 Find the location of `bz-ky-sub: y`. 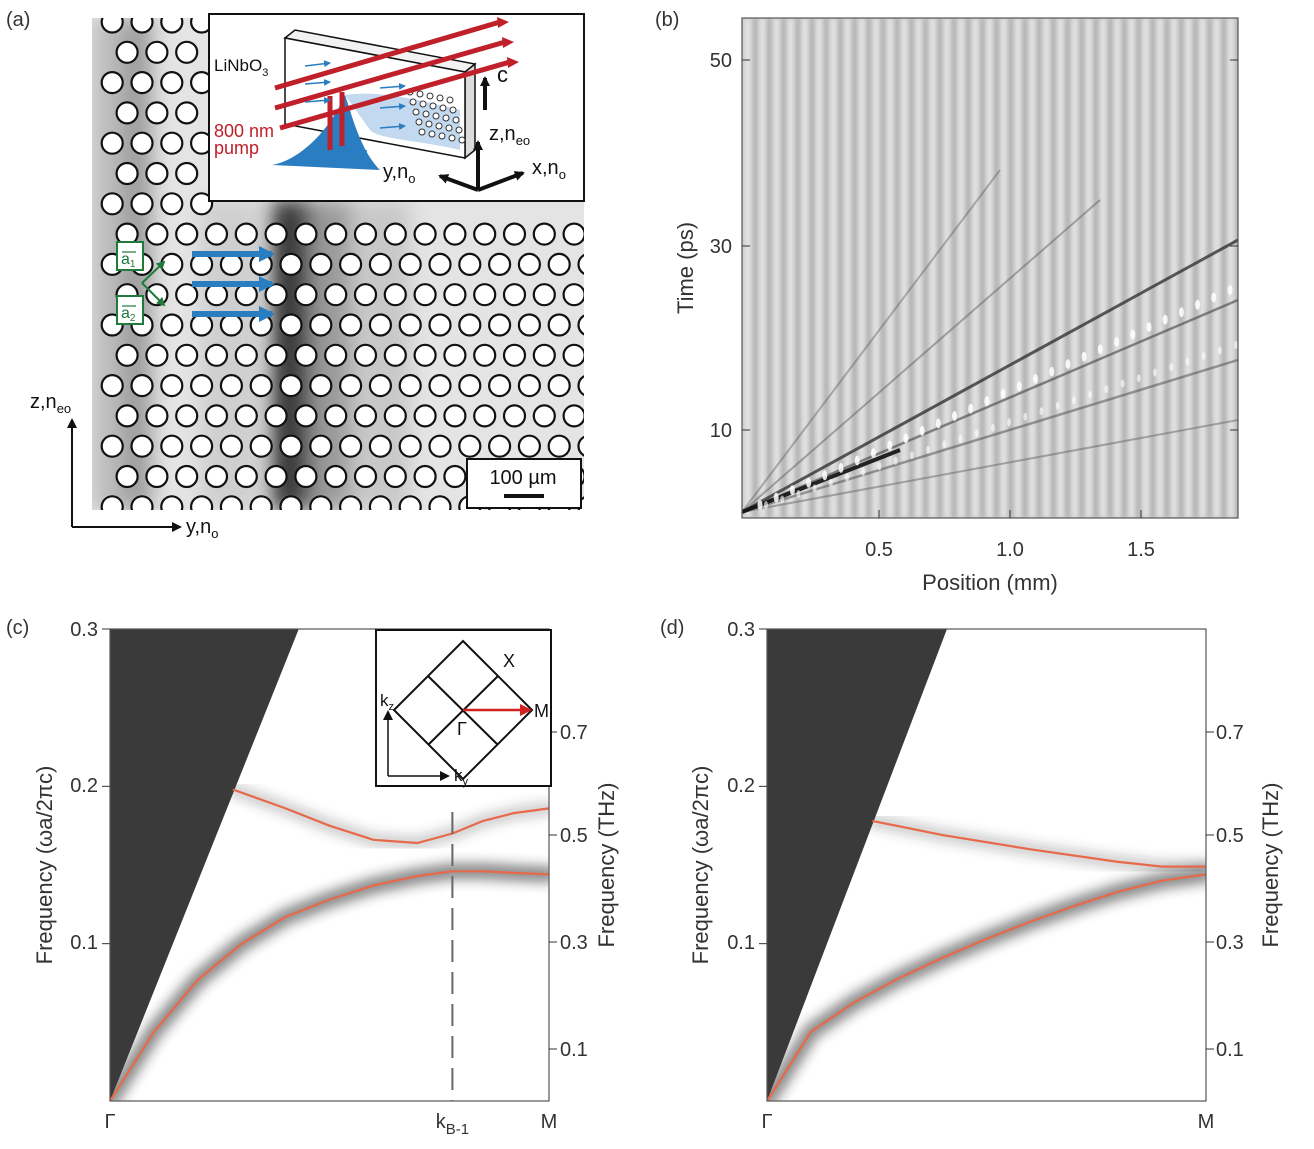

bz-ky-sub: y is located at coordinates (466, 782).